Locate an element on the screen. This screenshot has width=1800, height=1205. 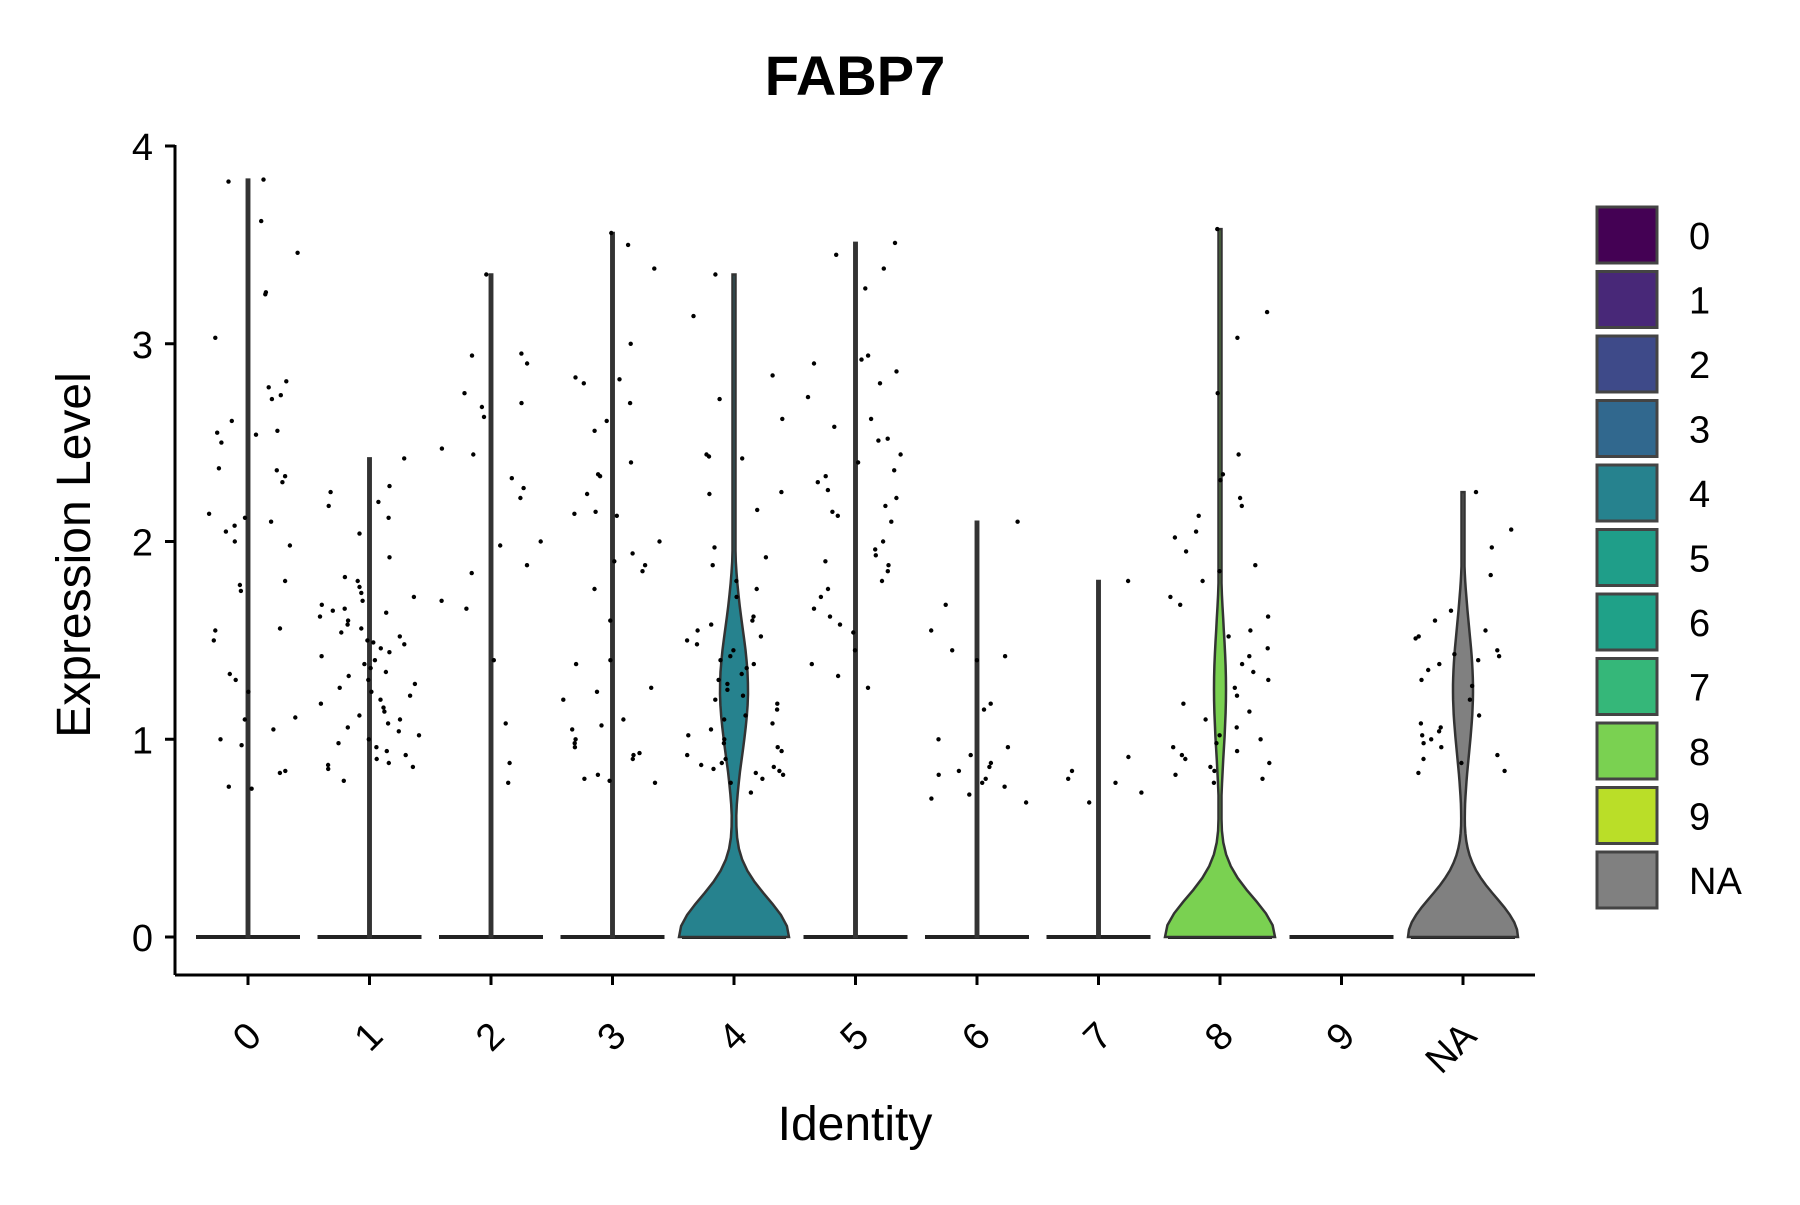
y-tick-label: 4 is located at coordinates (142, 148).